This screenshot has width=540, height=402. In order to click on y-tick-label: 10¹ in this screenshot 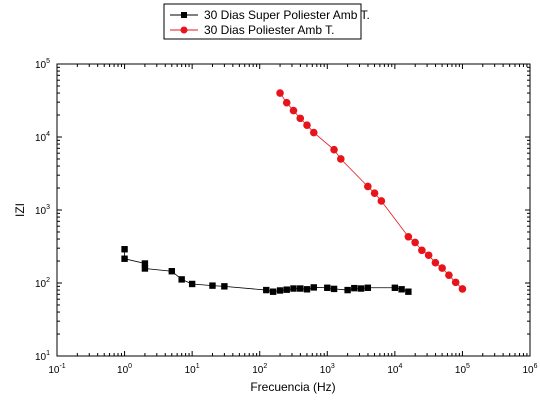, I will do `click(42, 356)`.